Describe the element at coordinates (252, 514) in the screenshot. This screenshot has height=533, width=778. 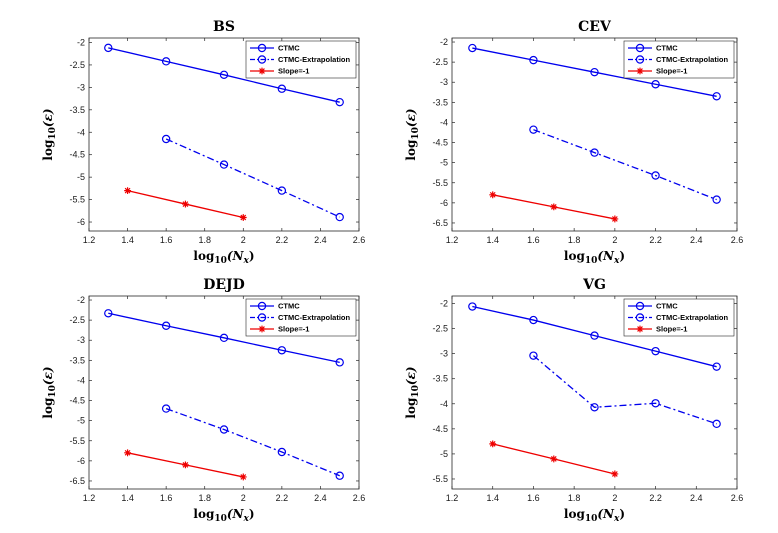
I see `x-axis-label-close: )` at that location.